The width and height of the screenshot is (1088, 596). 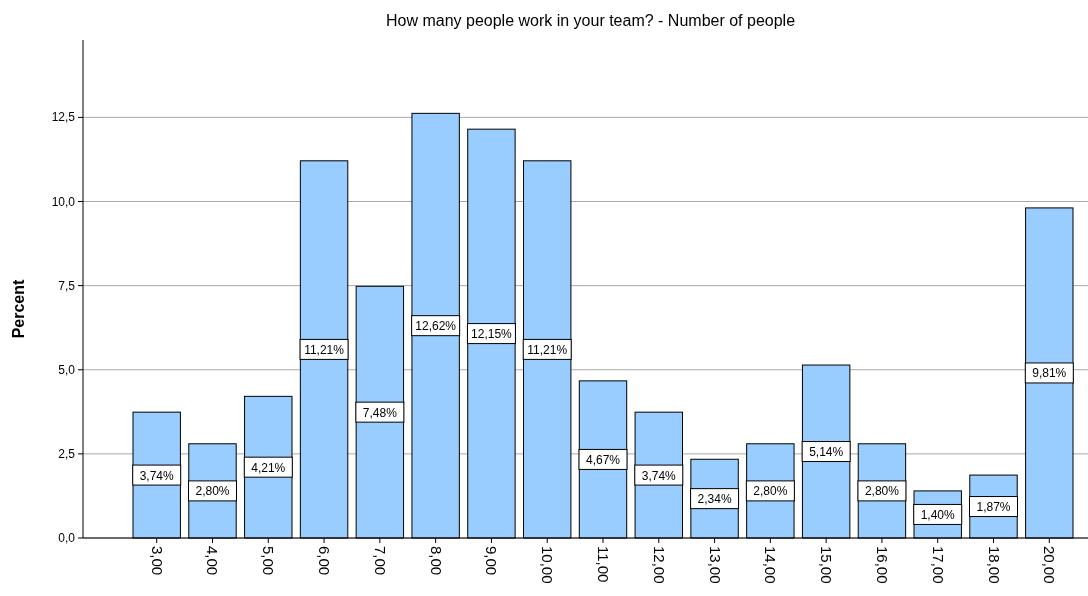 What do you see at coordinates (590, 20) in the screenshot?
I see `chart-title: How many people work in your team? - Number of people` at bounding box center [590, 20].